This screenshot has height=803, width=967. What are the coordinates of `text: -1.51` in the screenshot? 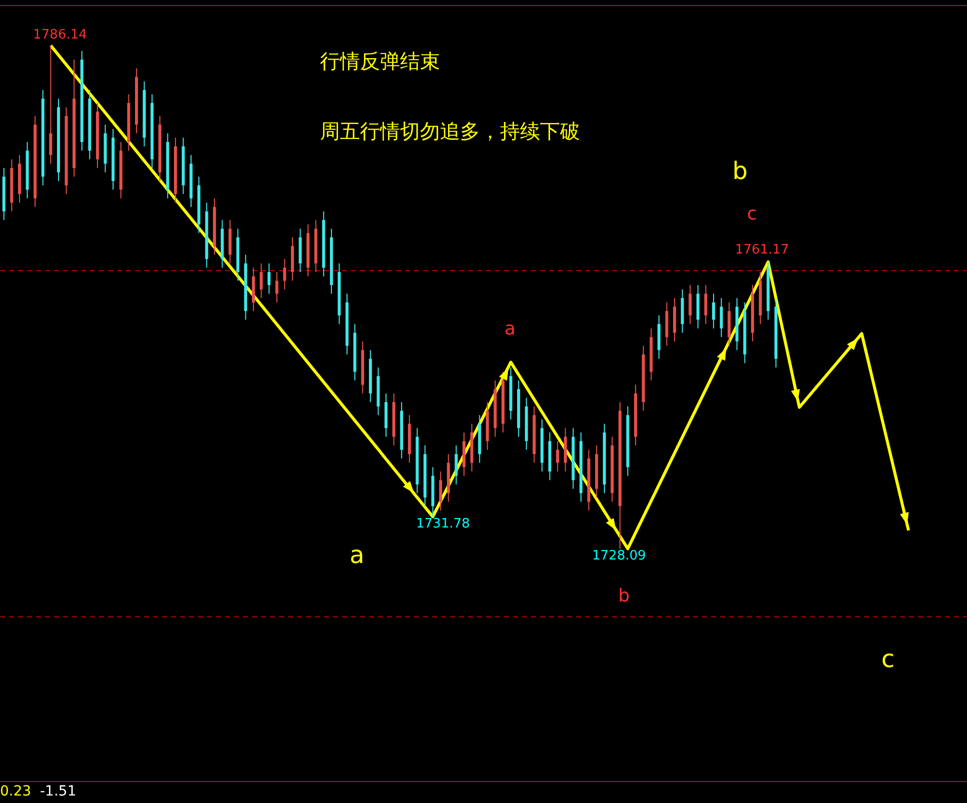 It's located at (58, 792).